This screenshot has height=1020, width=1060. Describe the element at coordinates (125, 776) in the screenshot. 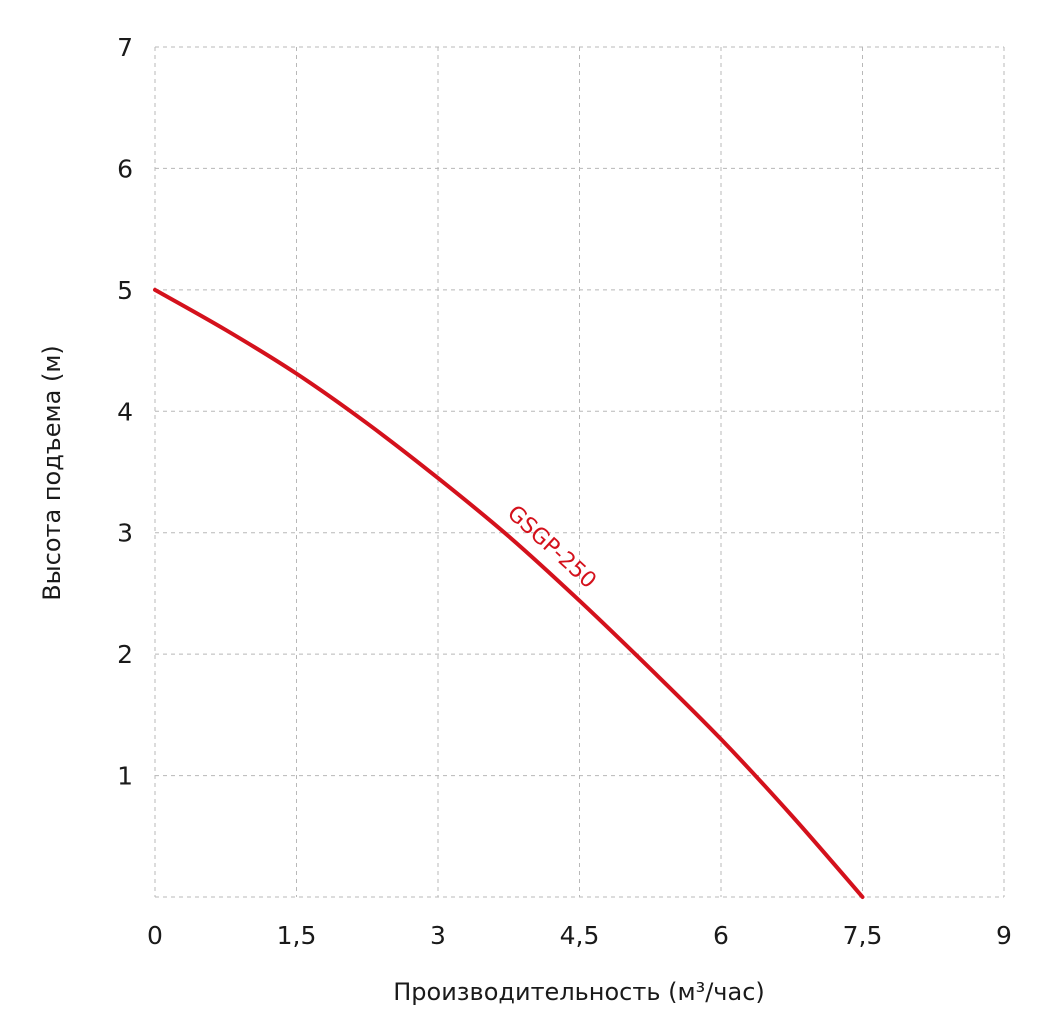

I see `y-tick-label: 1` at that location.